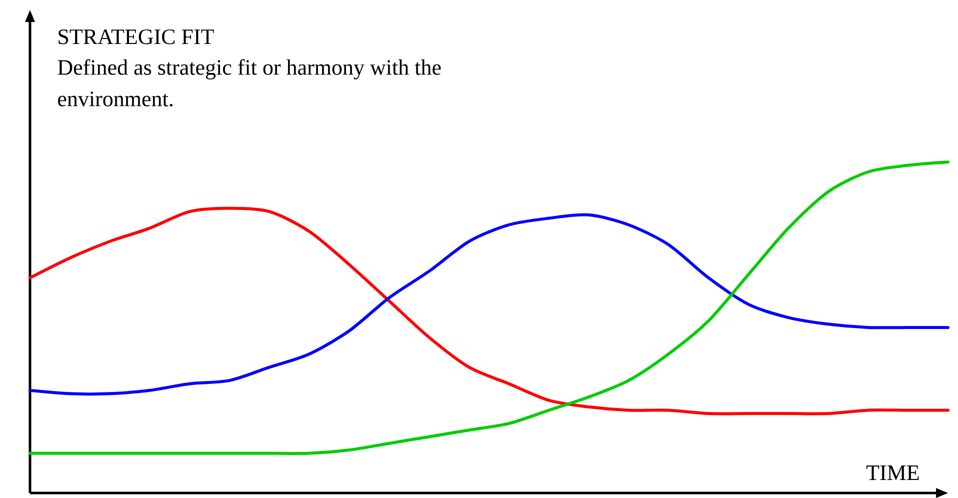 This screenshot has height=498, width=958. Describe the element at coordinates (892, 473) in the screenshot. I see `x-axis-title: TIME` at that location.